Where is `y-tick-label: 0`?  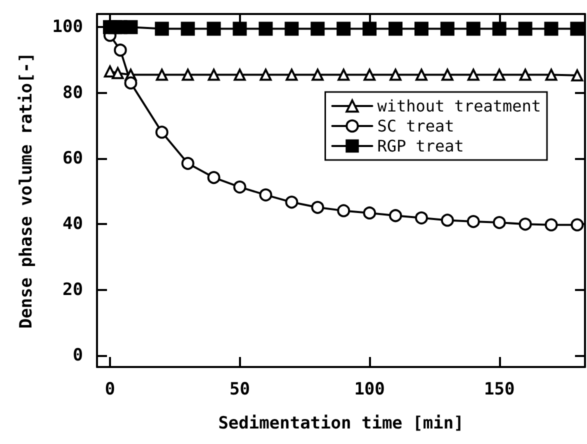
y-tick-label: 0 is located at coordinates (77, 356).